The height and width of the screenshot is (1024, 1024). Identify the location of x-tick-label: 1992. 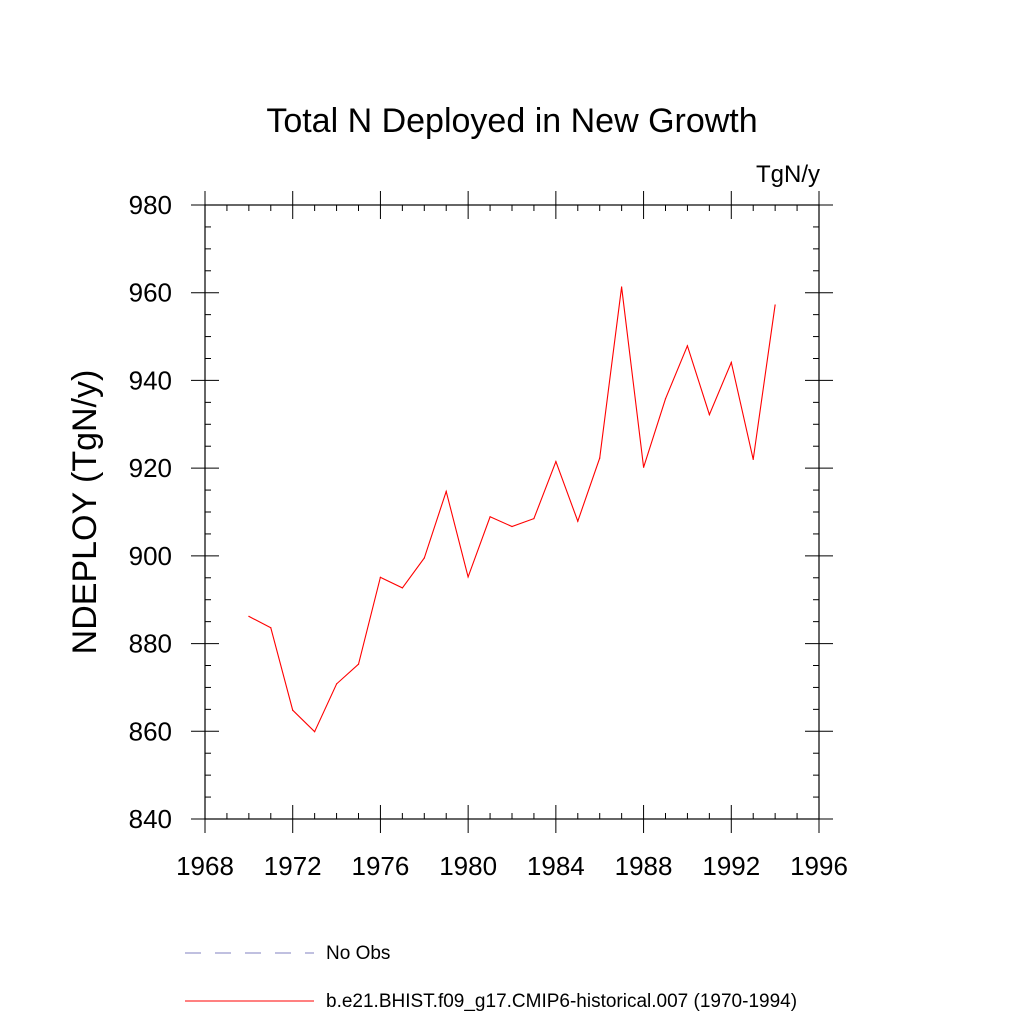
(731, 866).